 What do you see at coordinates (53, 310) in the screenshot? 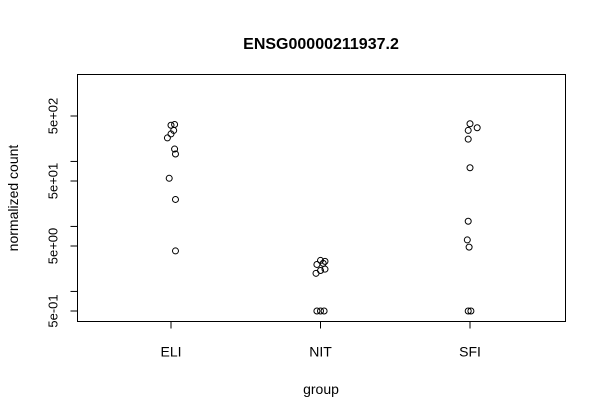
I see `y-tick-label: 5e-01` at bounding box center [53, 310].